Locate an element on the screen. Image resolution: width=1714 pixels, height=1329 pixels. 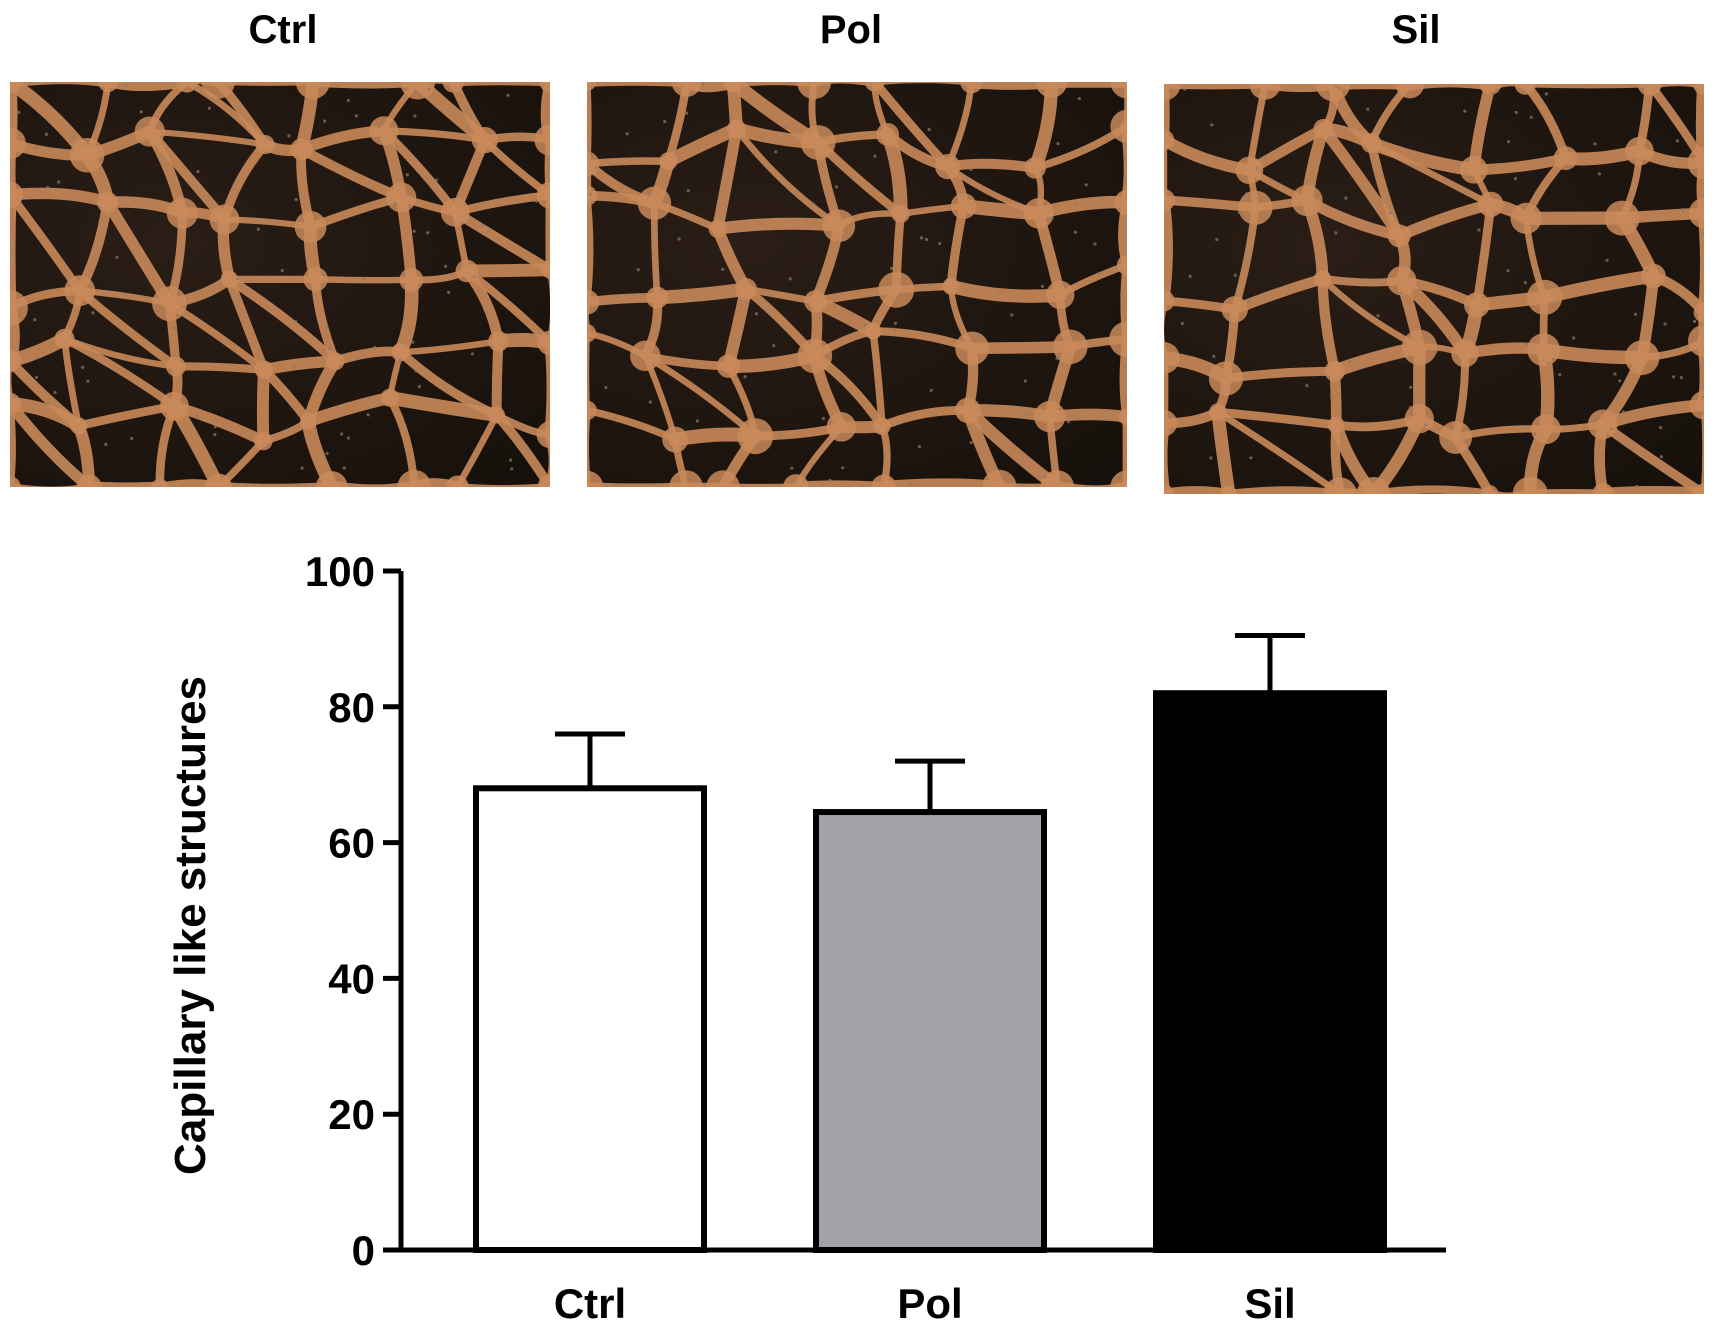
bar-ctrl is located at coordinates (590, 1019).